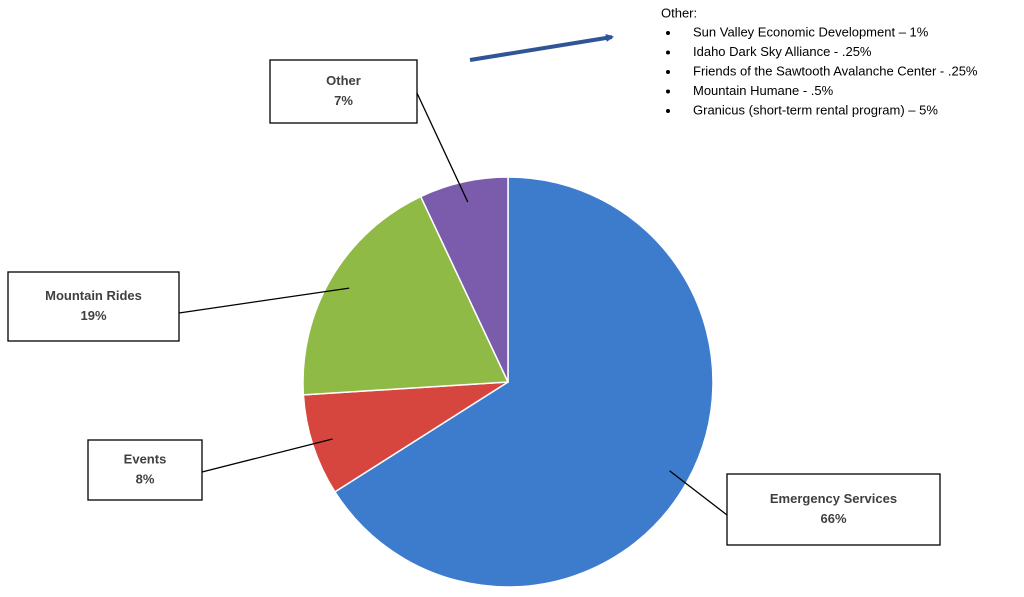 This screenshot has width=1024, height=597. What do you see at coordinates (833, 518) in the screenshot?
I see `slice-value-label: 66%` at bounding box center [833, 518].